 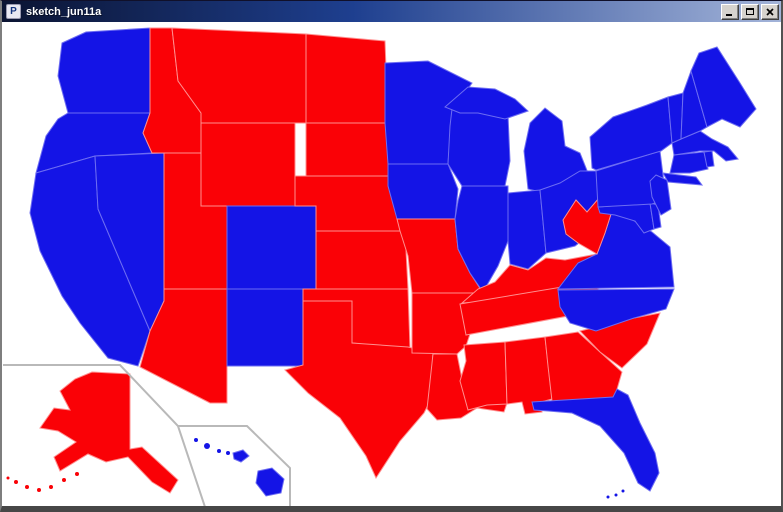 I want to click on minimize-button, so click(x=730, y=11).